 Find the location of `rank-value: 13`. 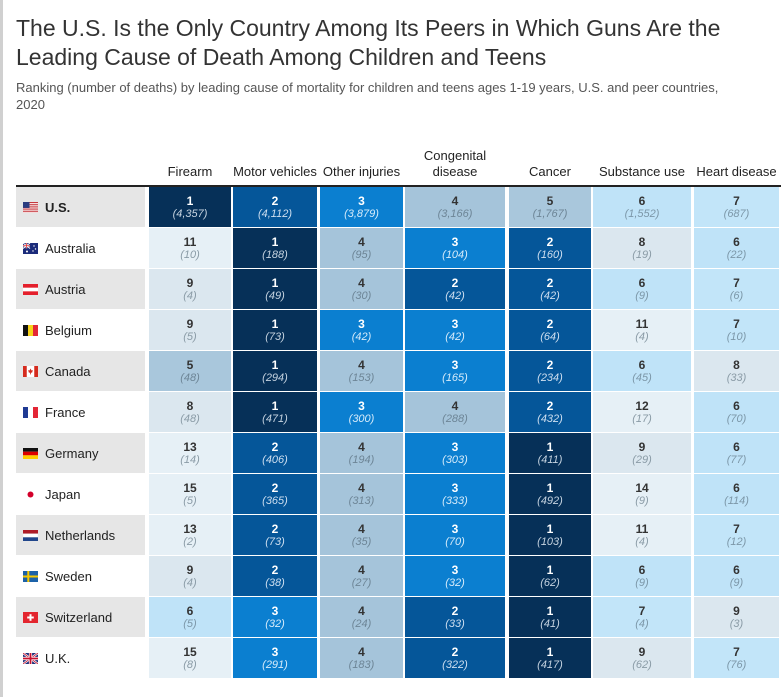

rank-value: 13 is located at coordinates (190, 528).